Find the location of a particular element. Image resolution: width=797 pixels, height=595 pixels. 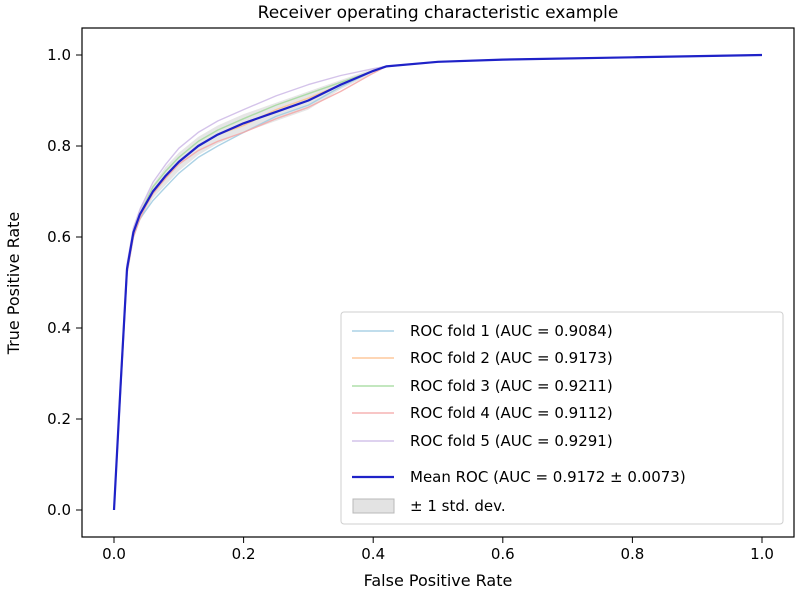

x-tick-label: 1.0 is located at coordinates (762, 554).